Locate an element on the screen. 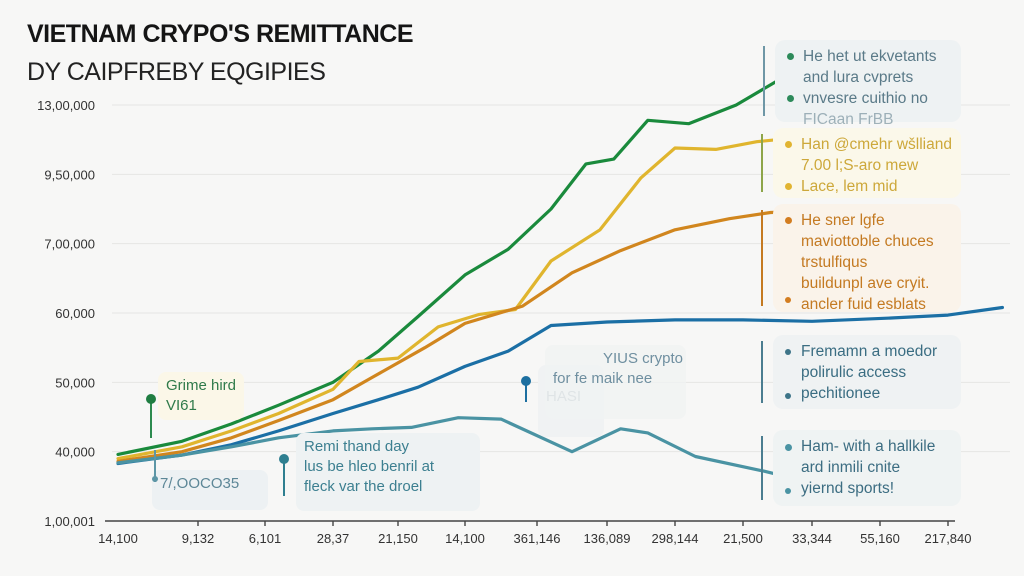 This screenshot has width=1024, height=576. annotation-text: He het ut ekvetants is located at coordinates (870, 56).